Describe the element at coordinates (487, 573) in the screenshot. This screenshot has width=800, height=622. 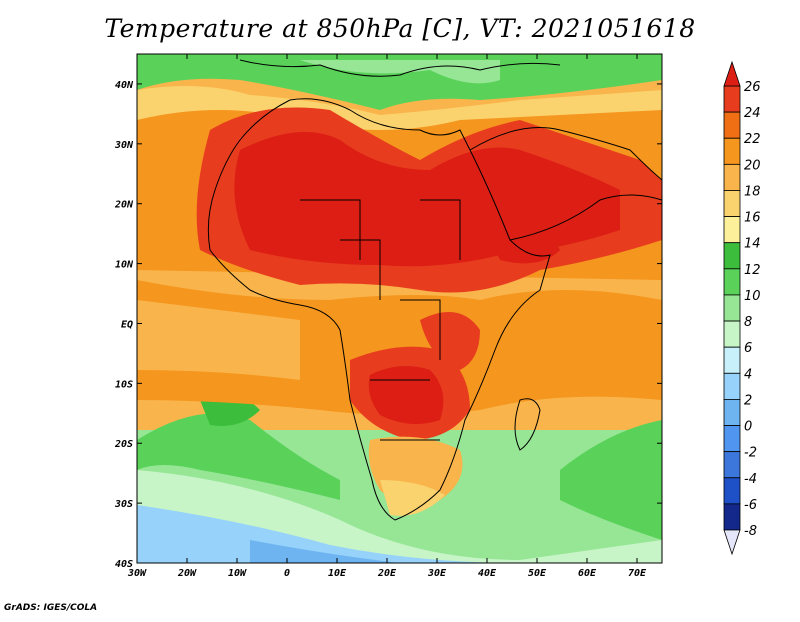
I see `lon-tick-label: 40E` at that location.